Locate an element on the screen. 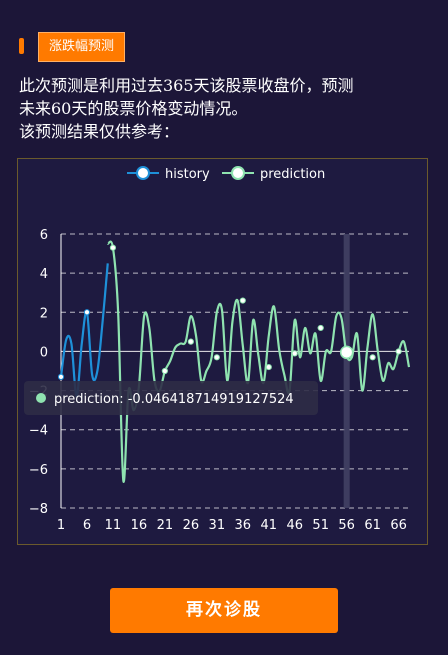 This screenshot has height=655, width=448. tooltip-label: prediction: -0.046418714919127524 is located at coordinates (174, 399).